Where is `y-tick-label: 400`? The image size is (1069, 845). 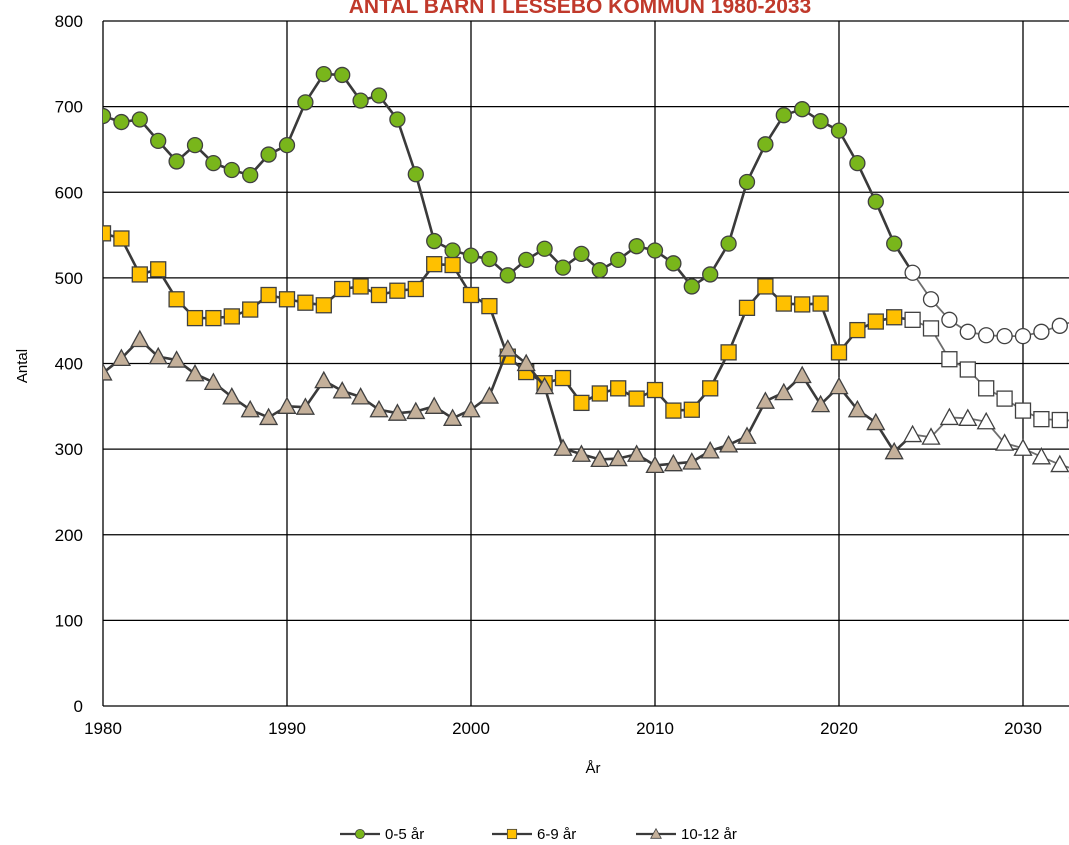
y-tick-label: 400 is located at coordinates (69, 364).